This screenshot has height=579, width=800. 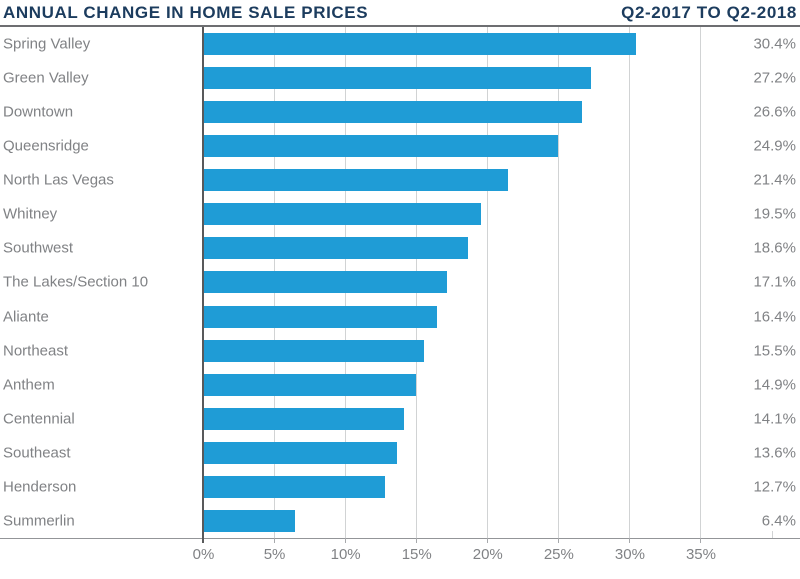 I want to click on value-label: 14.9%, so click(x=774, y=385).